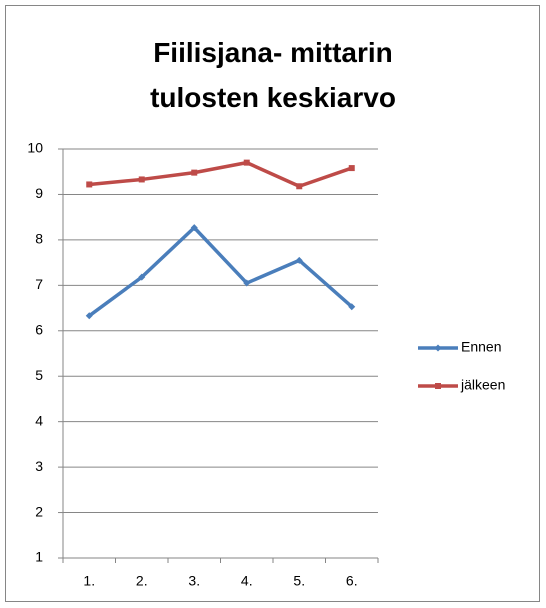 This screenshot has width=546, height=608. What do you see at coordinates (39, 511) in the screenshot?
I see `y-tick-label: 2` at bounding box center [39, 511].